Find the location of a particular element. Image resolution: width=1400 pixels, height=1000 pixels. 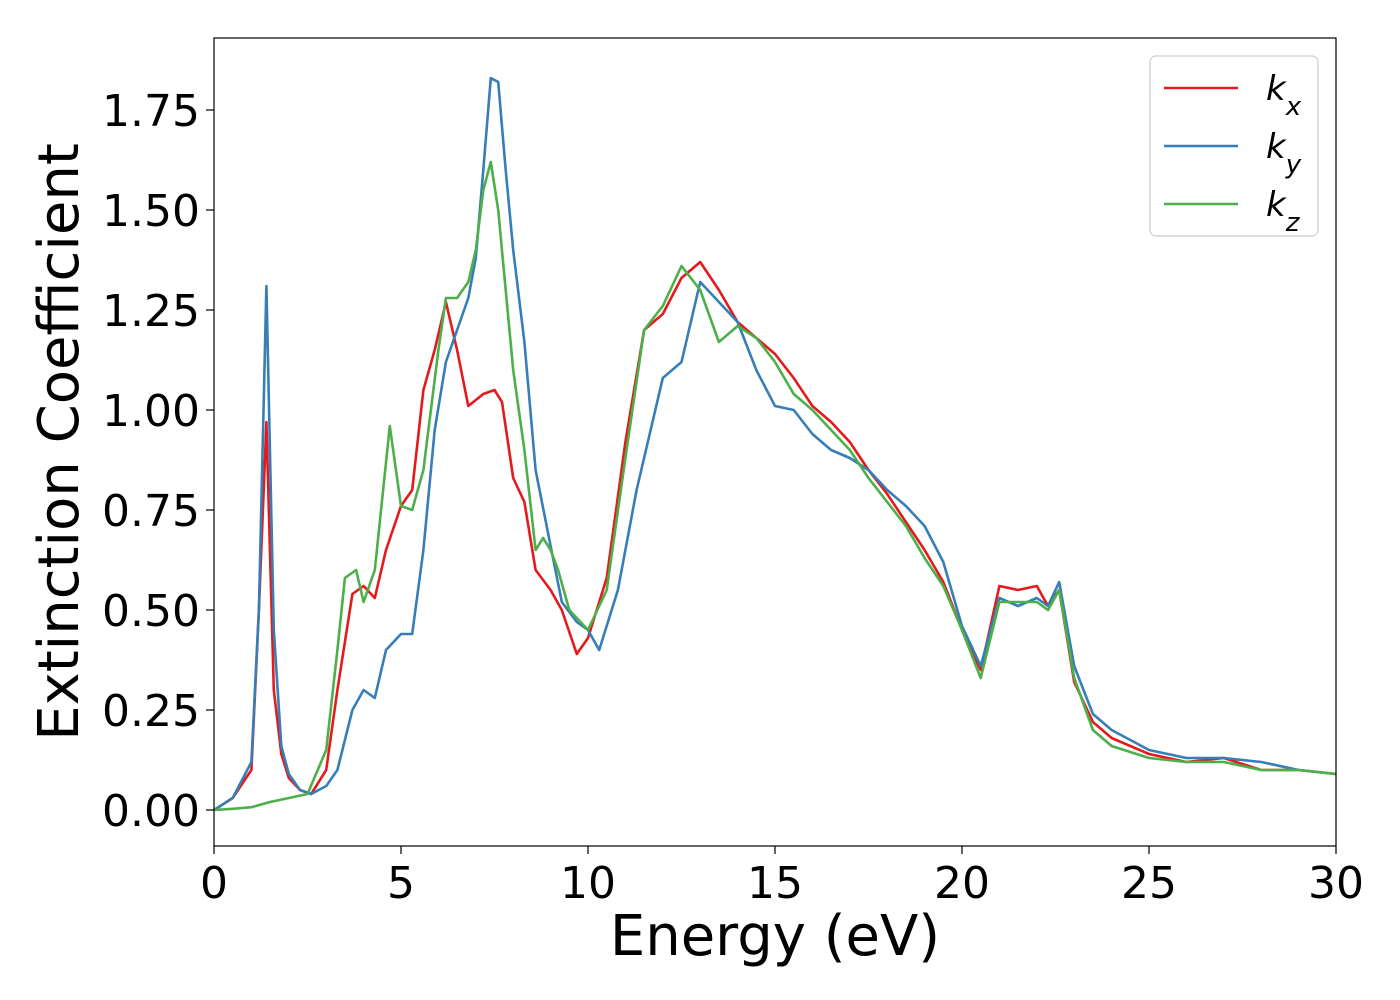

y-tick-label: 1.00 is located at coordinates (151, 411).